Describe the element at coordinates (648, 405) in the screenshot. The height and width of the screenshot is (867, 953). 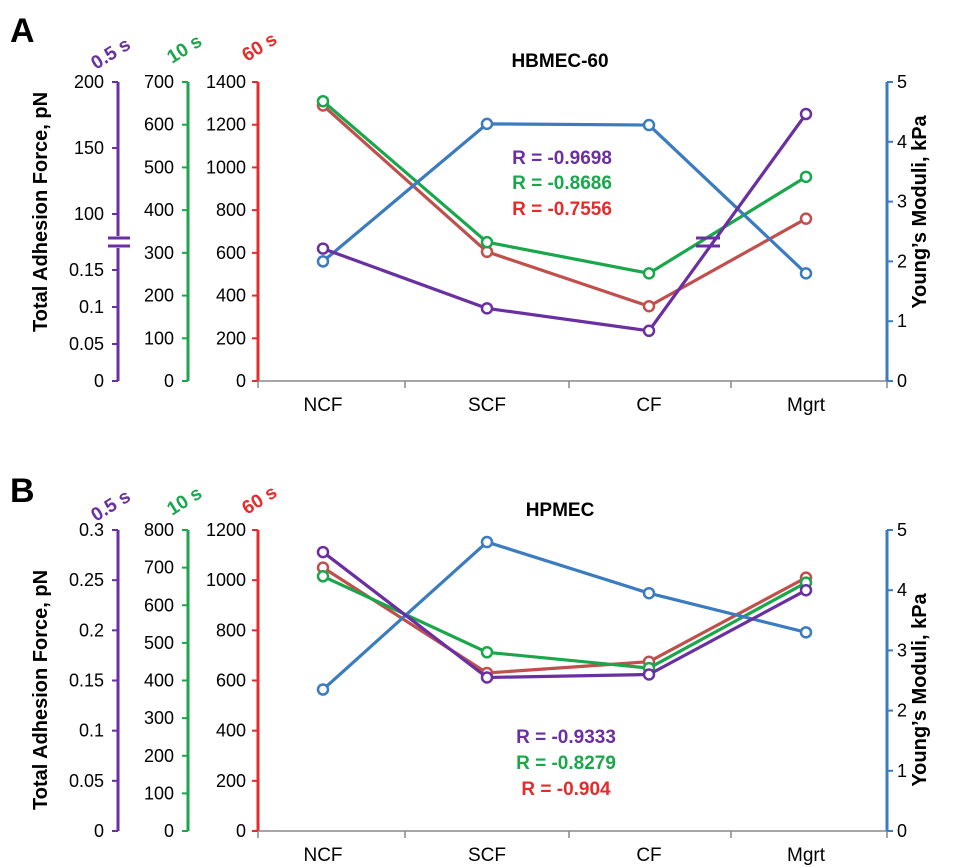
I see `x-tick-label-a: CF` at that location.